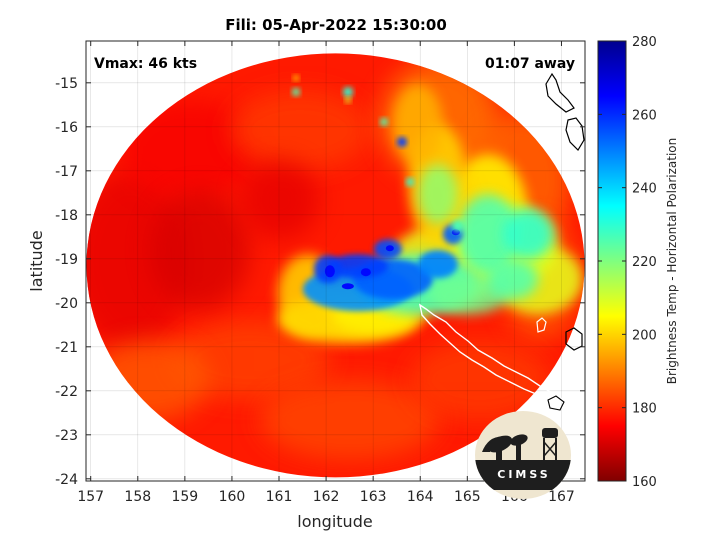 This screenshot has width=720, height=540. I want to click on vmax-annotation: Vmax: 46 kts, so click(145, 64).